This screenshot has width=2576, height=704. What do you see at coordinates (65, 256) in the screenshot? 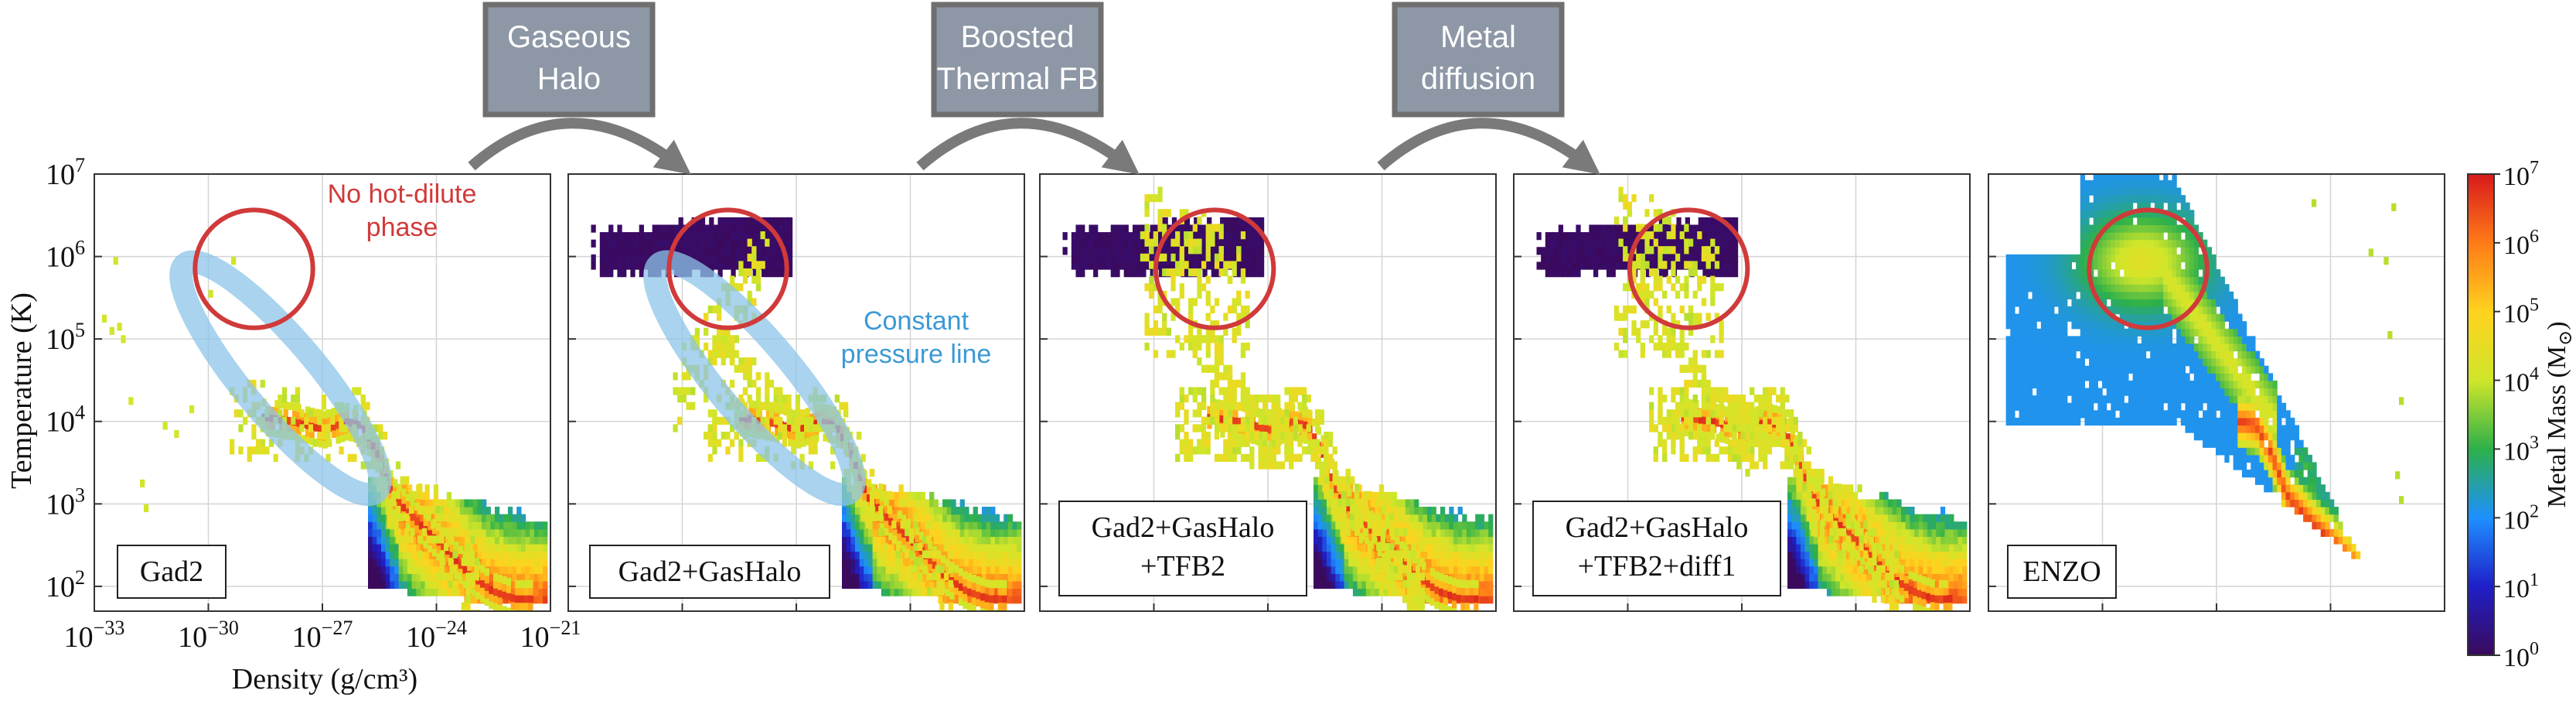
I see `y-tick-label: 106` at bounding box center [65, 256].